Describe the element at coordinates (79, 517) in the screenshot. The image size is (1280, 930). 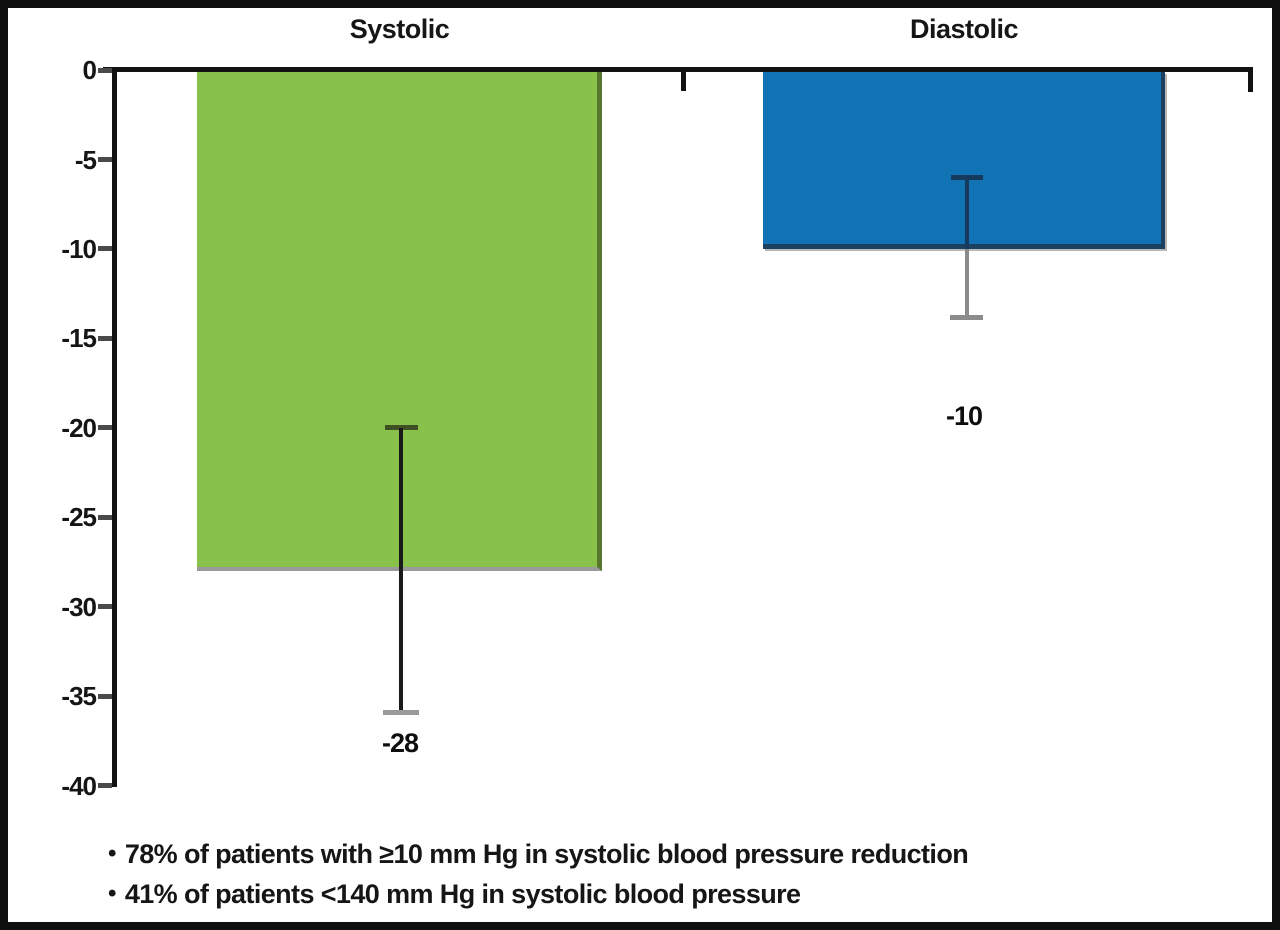
I see `y-tick-label-25: -25` at that location.